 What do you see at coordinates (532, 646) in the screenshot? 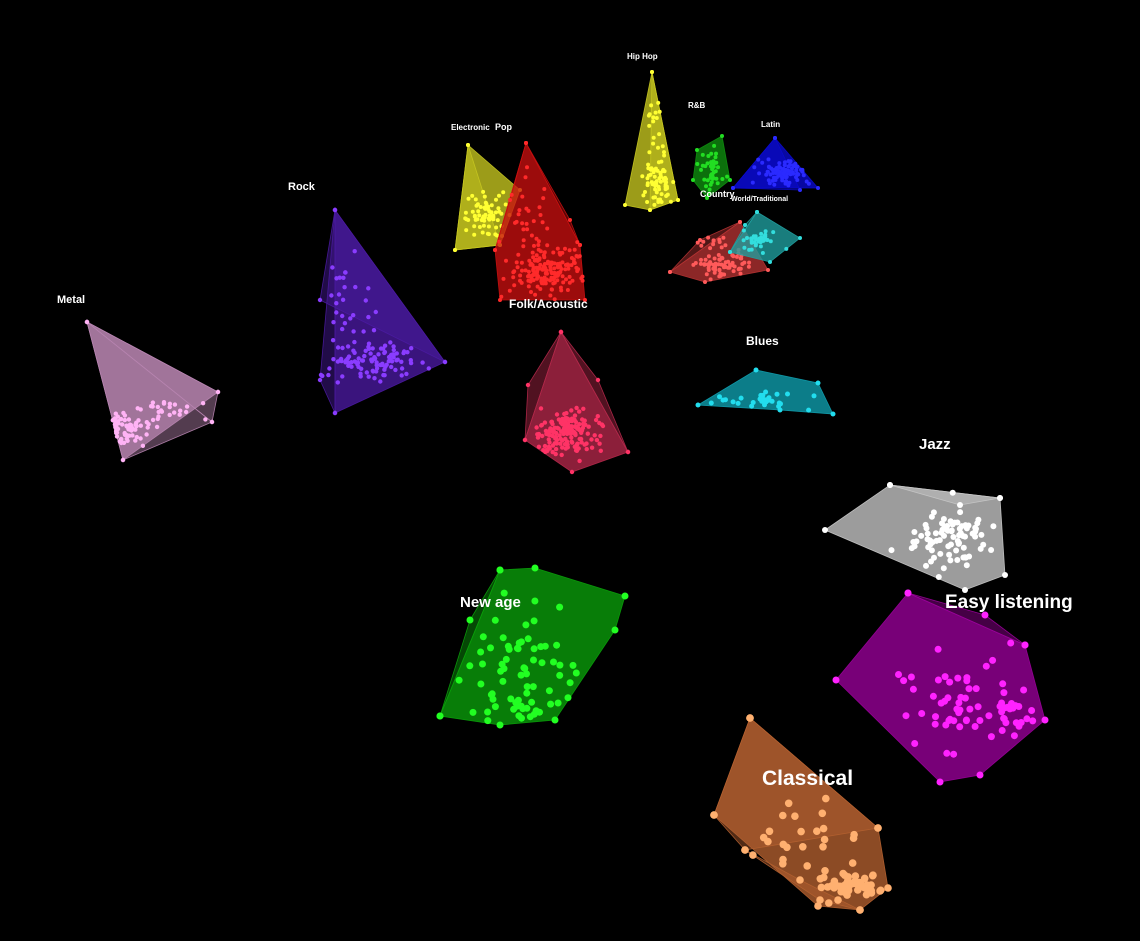
I see `cluster-new-age` at bounding box center [532, 646].